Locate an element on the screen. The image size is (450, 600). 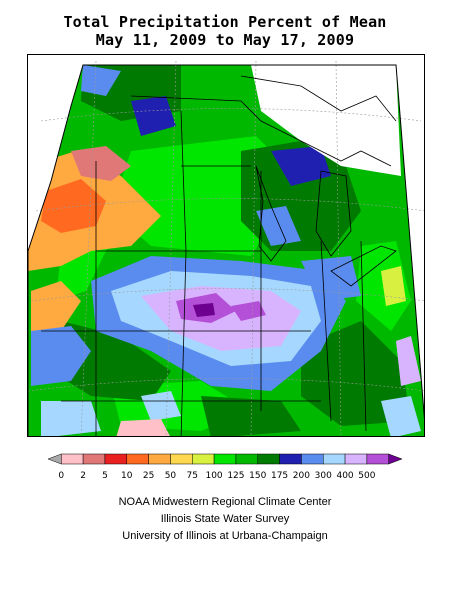
contour-pink-northwest is located at coordinates (101, 163).